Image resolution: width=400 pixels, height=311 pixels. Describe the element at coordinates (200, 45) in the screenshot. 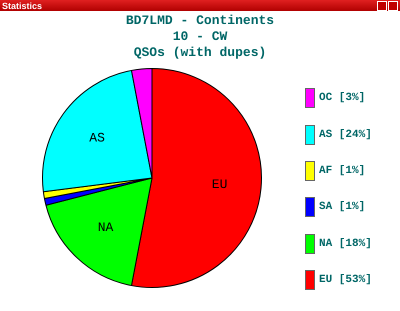

I see `chart-subtitle: 10 - CW QSOs (with dupes)` at that location.